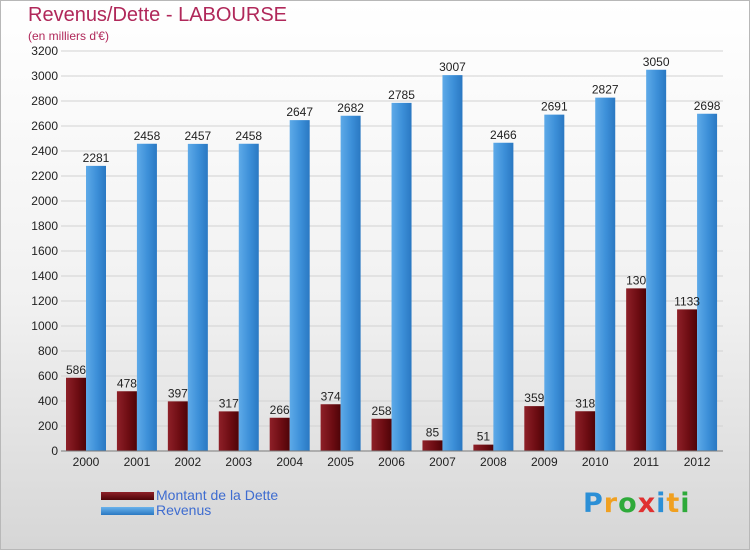  What do you see at coordinates (484, 437) in the screenshot?
I see `data-label-dette: 51` at bounding box center [484, 437].